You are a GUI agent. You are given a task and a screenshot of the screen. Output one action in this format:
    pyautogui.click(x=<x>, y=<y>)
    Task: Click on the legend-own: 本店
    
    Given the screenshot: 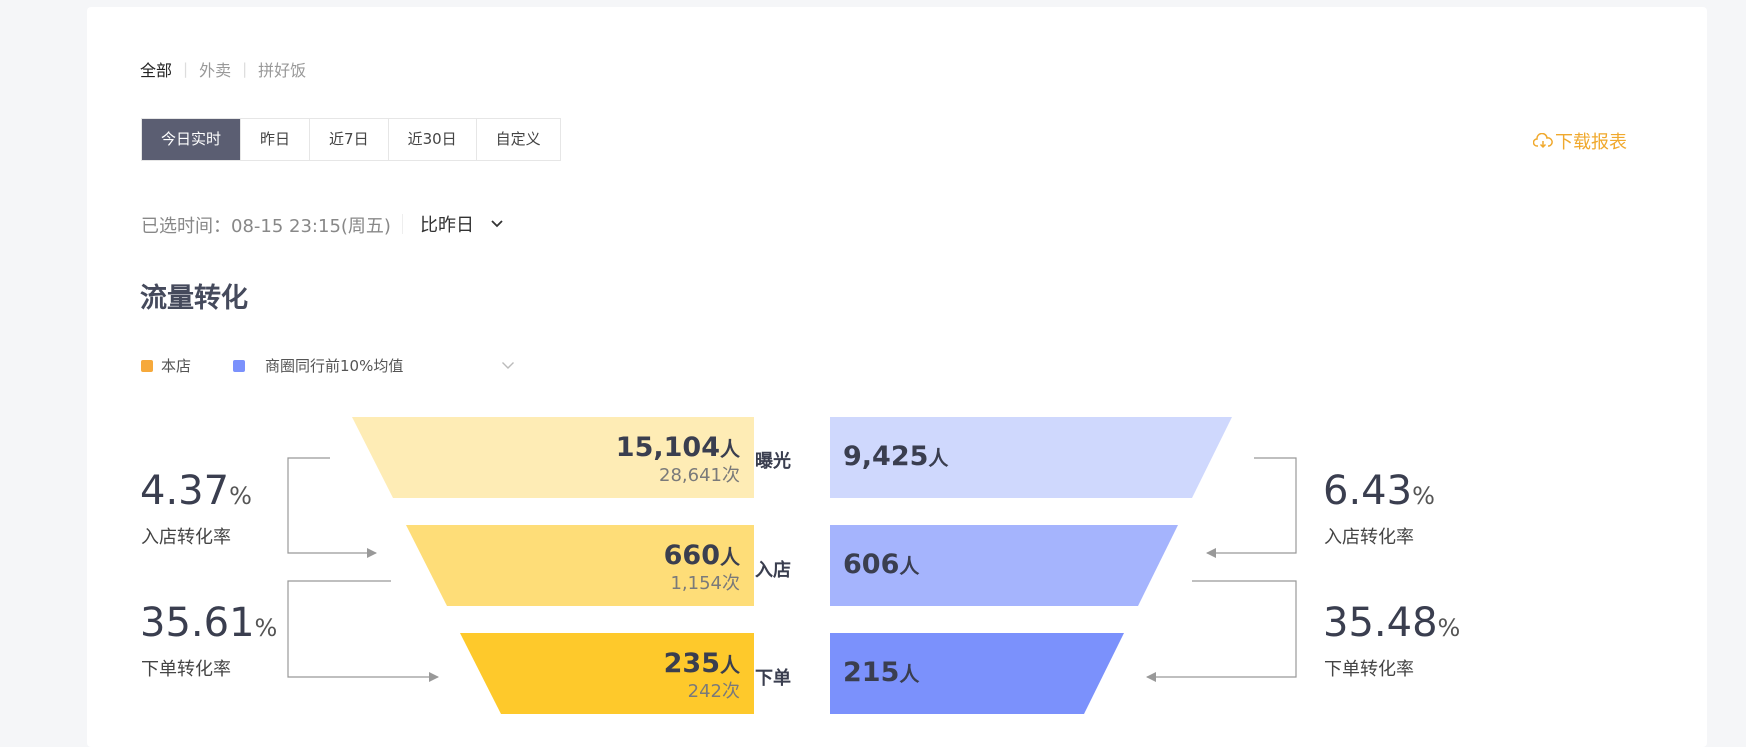 What is the action you would take?
    pyautogui.click(x=166, y=365)
    